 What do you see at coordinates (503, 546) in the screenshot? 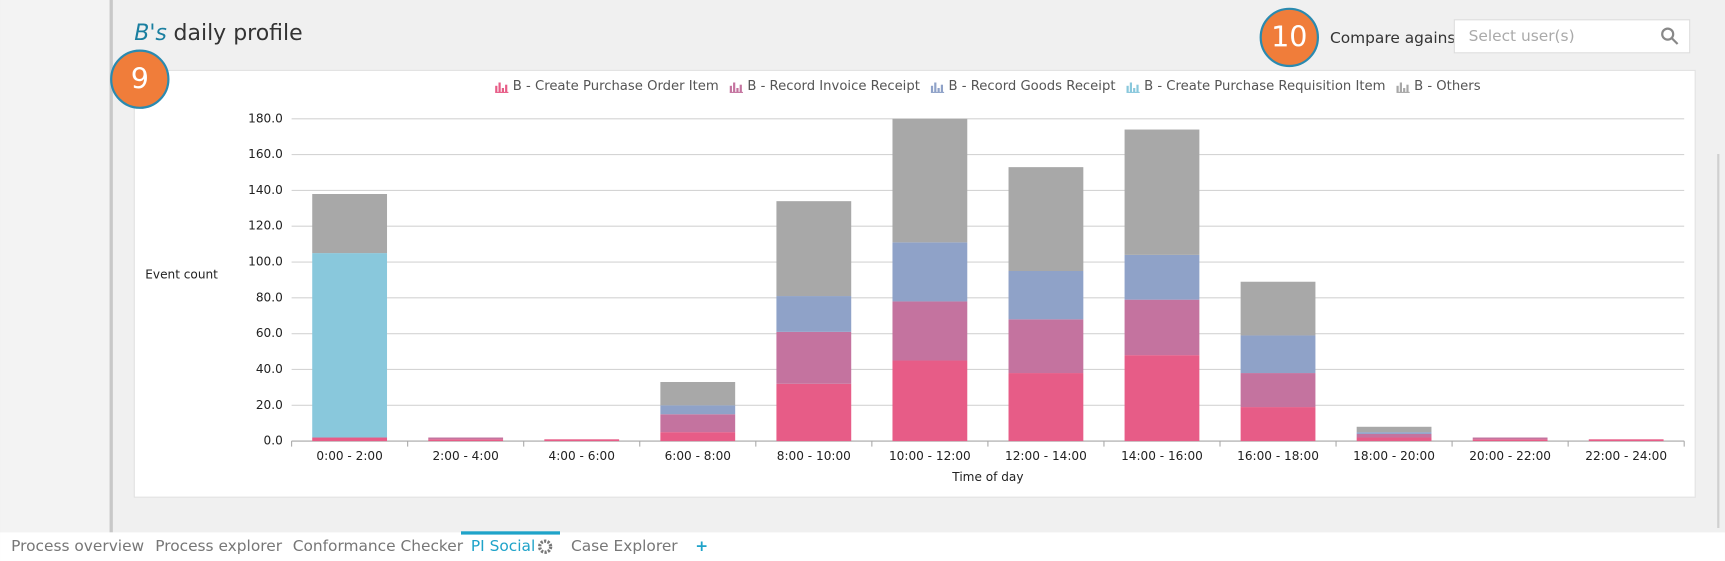
I see `tab: PI Social` at bounding box center [503, 546].